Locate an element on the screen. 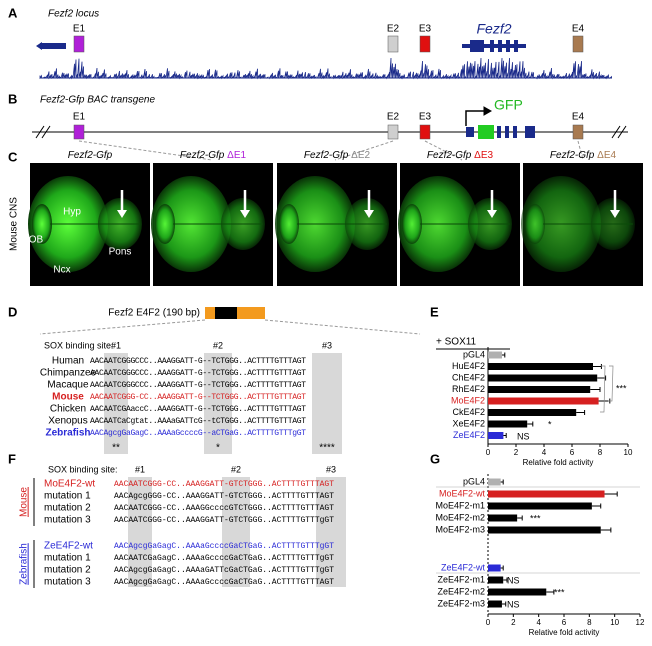  element-label: E3 is located at coordinates (425, 117).